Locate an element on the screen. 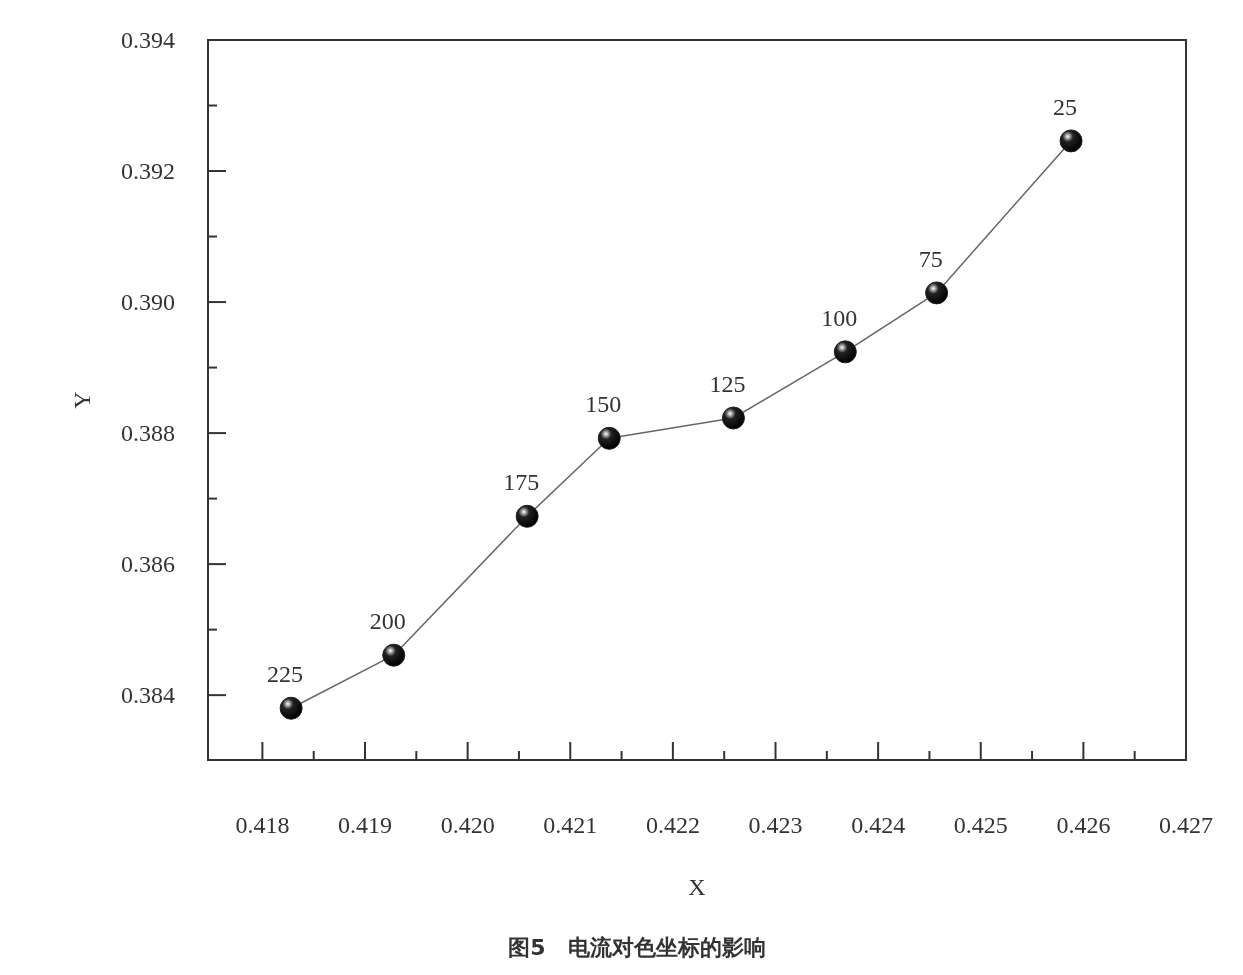 The width and height of the screenshot is (1243, 975). annotation: 125 is located at coordinates (727, 384).